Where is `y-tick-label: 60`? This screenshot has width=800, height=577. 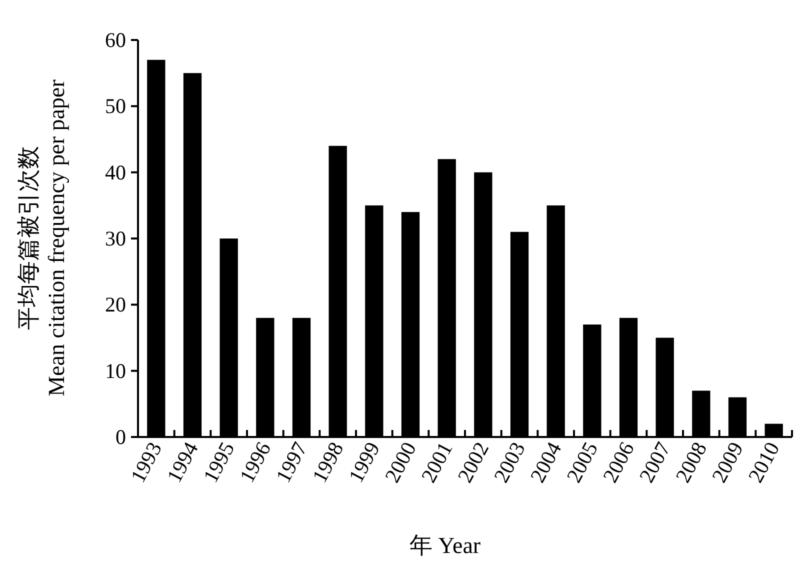
y-tick-label: 60 is located at coordinates (115, 40).